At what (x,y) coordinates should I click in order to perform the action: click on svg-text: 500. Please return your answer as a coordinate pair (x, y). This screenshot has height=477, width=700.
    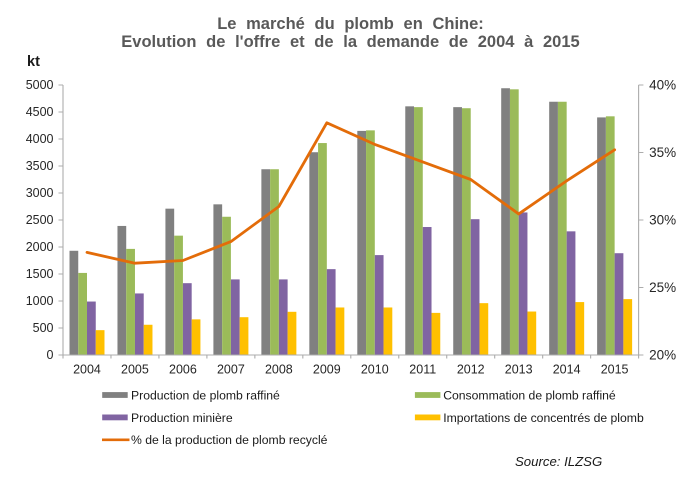
    Looking at the image, I should click on (43, 328).